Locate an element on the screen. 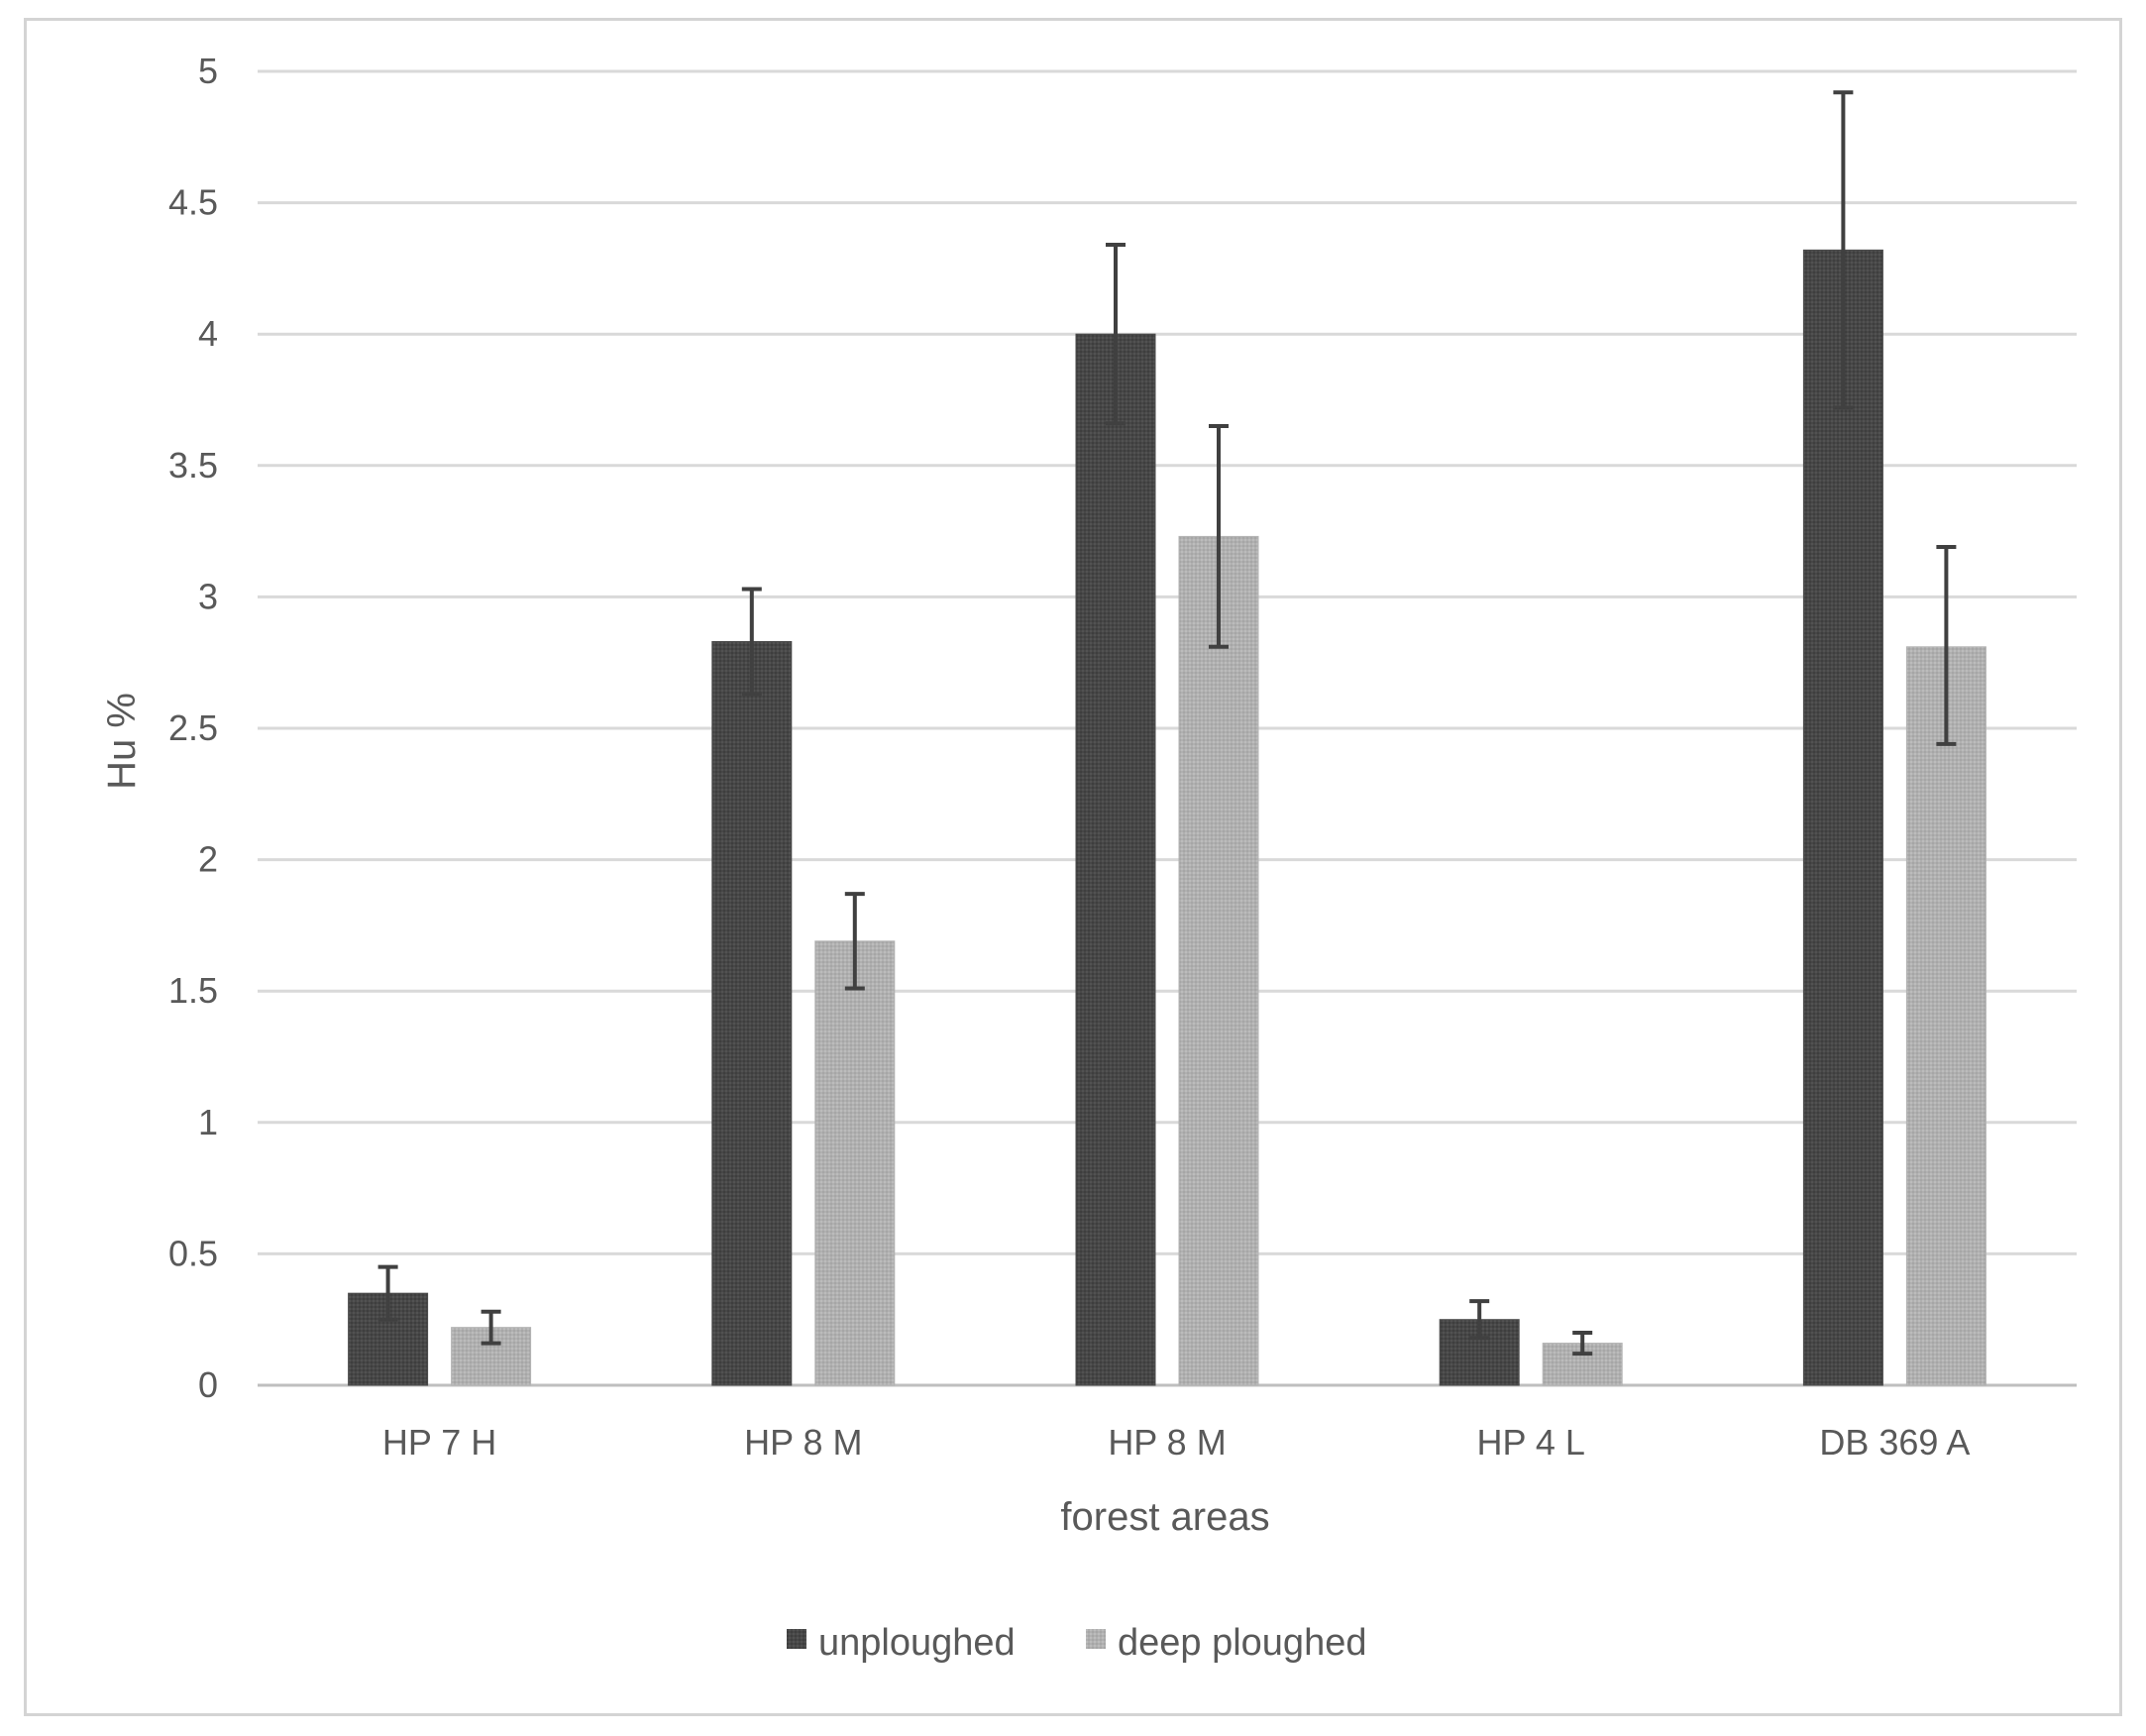 The height and width of the screenshot is (1736, 2146). legend-swatch-deep-ploughed is located at coordinates (1096, 1639).